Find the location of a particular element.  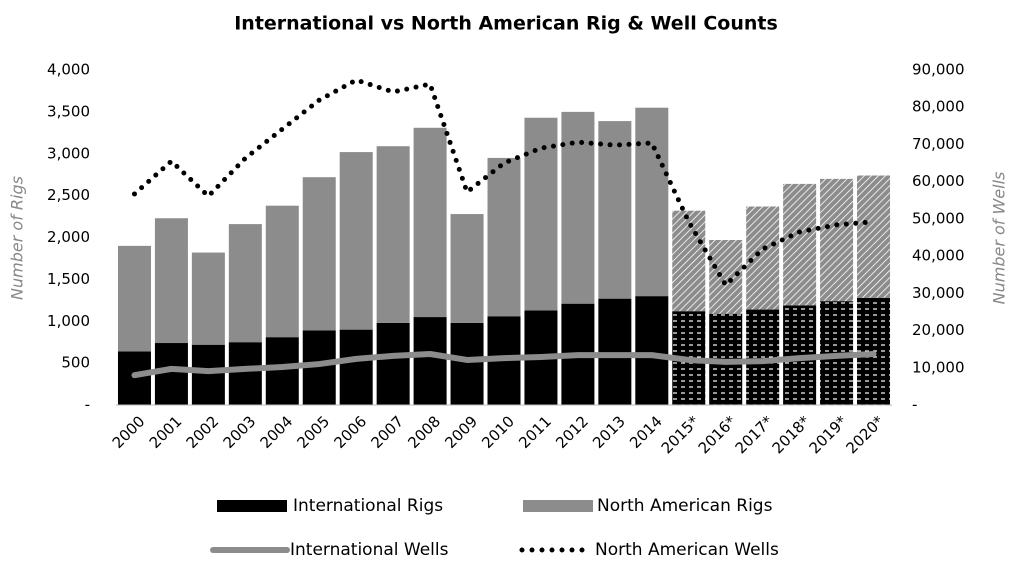

line is located at coordinates (504, 365).